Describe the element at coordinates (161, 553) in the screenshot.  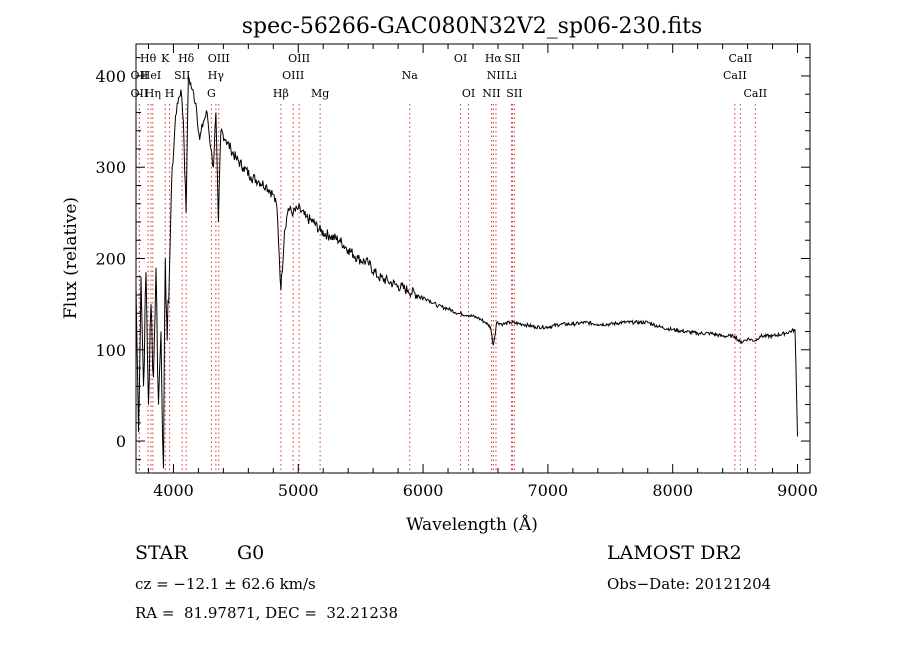
I see `object-class: STAR` at that location.